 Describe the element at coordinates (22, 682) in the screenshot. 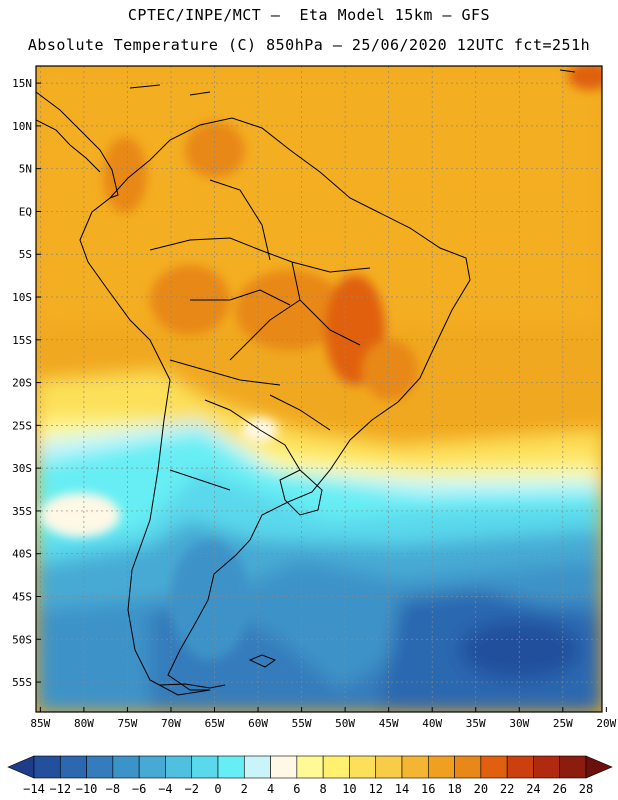

I see `lat-label: 55S` at that location.